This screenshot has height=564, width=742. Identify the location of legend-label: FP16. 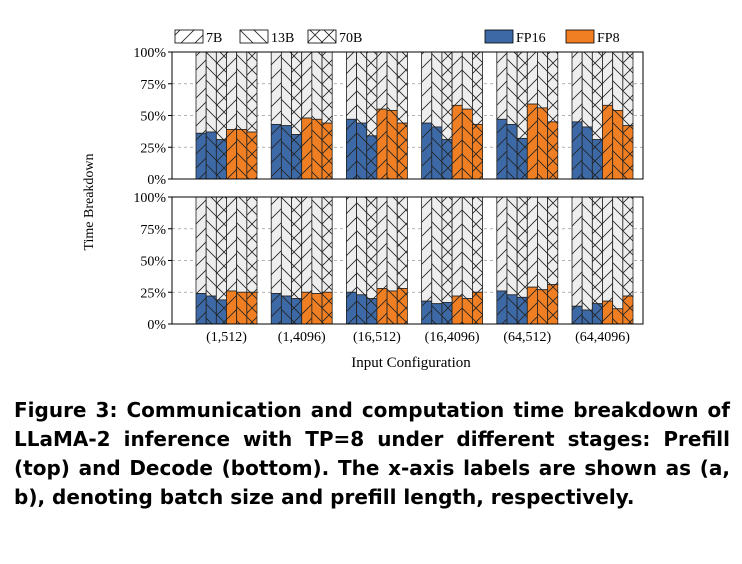
(531, 38).